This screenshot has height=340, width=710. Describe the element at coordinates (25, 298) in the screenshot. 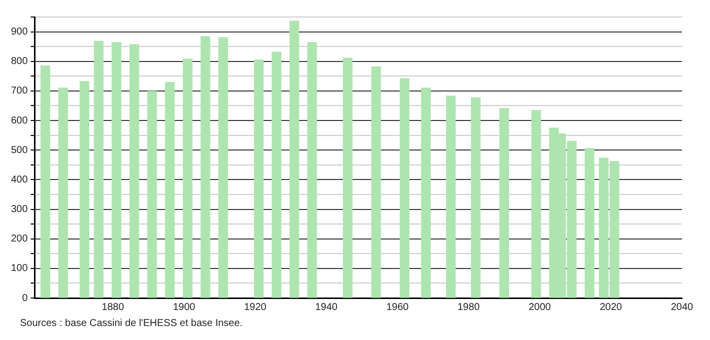

I see `y-tick-label: 0` at that location.